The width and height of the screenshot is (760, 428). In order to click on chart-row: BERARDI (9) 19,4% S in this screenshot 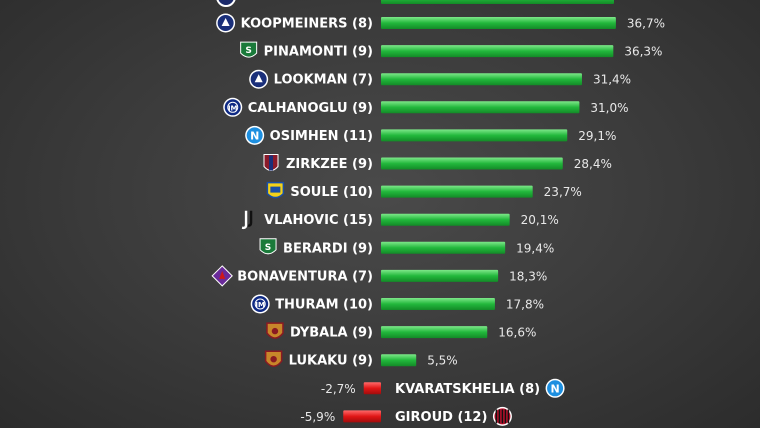, I will do `click(406, 247)`.